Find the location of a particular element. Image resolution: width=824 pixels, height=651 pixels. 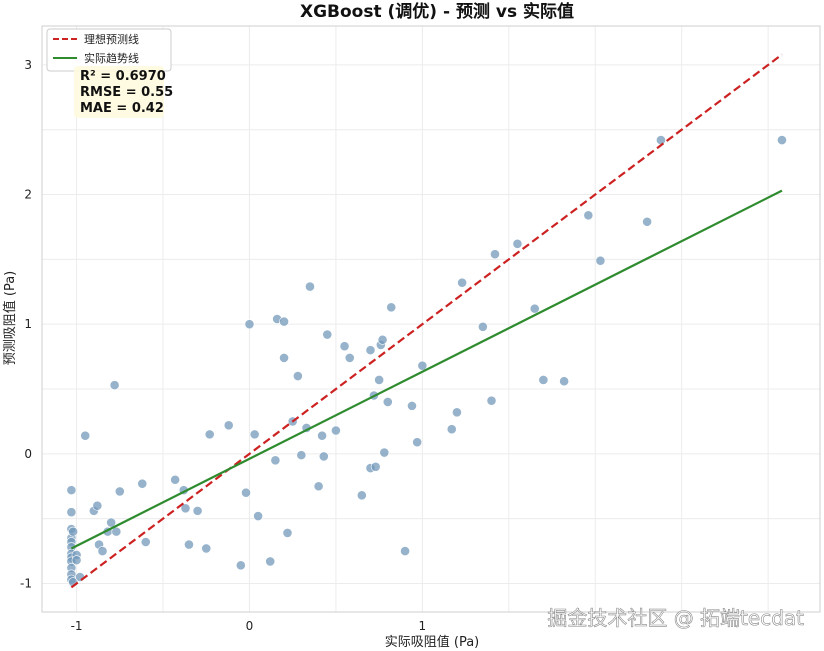

y-axis-label: 预测吸阻值 (Pa) is located at coordinates (10, 318).